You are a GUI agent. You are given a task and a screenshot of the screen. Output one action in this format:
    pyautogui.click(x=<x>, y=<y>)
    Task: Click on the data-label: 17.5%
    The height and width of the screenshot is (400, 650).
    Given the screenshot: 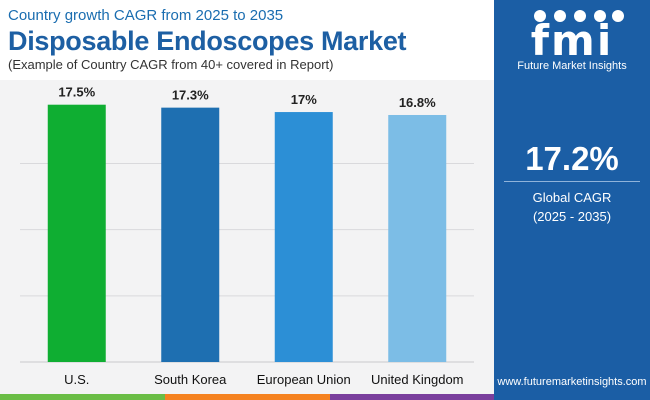 What is the action you would take?
    pyautogui.click(x=76, y=92)
    